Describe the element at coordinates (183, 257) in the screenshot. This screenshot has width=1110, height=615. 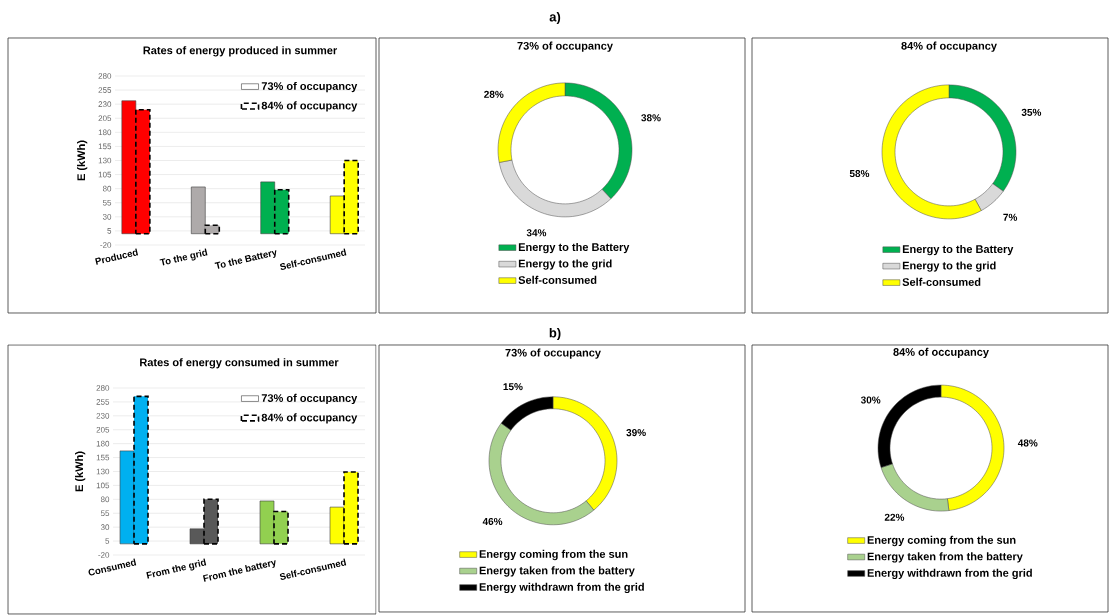
I see `x-tick-label: To the grid` at that location.